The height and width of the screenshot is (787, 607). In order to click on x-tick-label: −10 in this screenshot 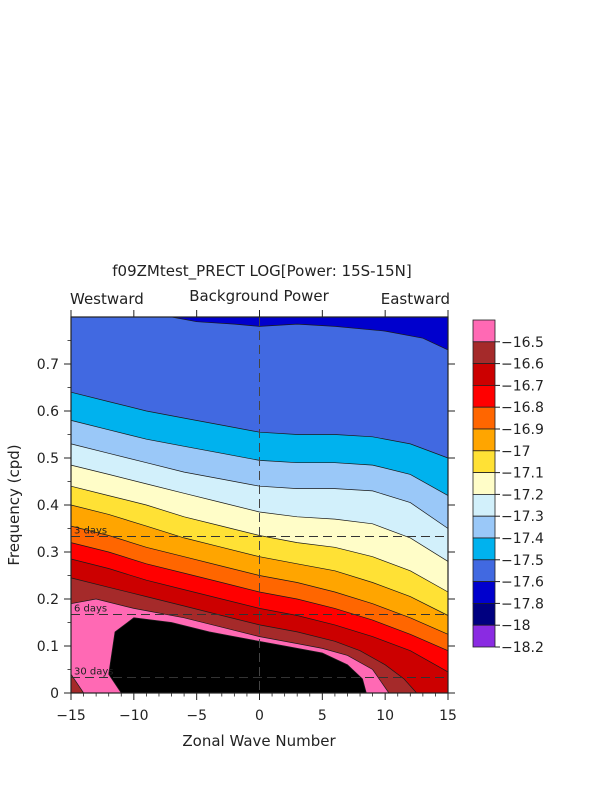, I will do `click(134, 716)`.